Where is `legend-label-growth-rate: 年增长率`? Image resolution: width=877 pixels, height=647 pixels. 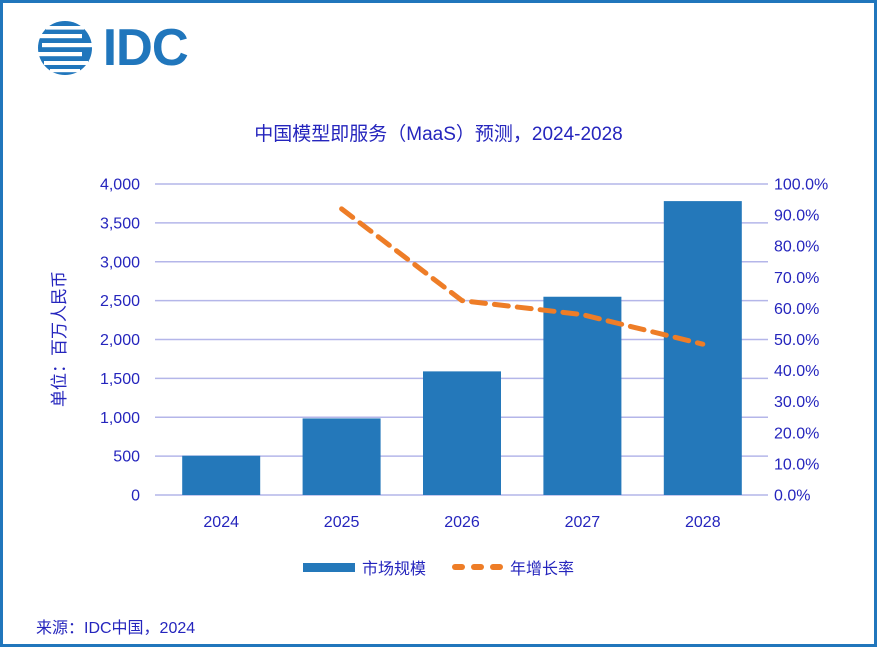 legend-label-growth-rate: 年增长率 is located at coordinates (542, 569).